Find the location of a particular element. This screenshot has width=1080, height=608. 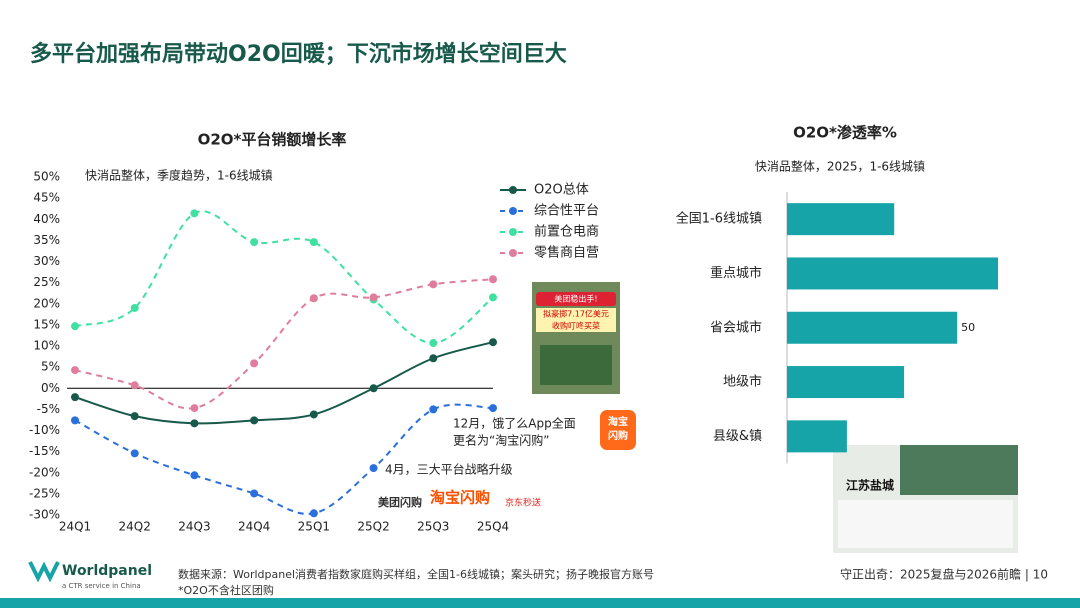

slide-title: 多平台加强布局带动O2O回暖；下沉市场增长空间巨大 is located at coordinates (298, 54).